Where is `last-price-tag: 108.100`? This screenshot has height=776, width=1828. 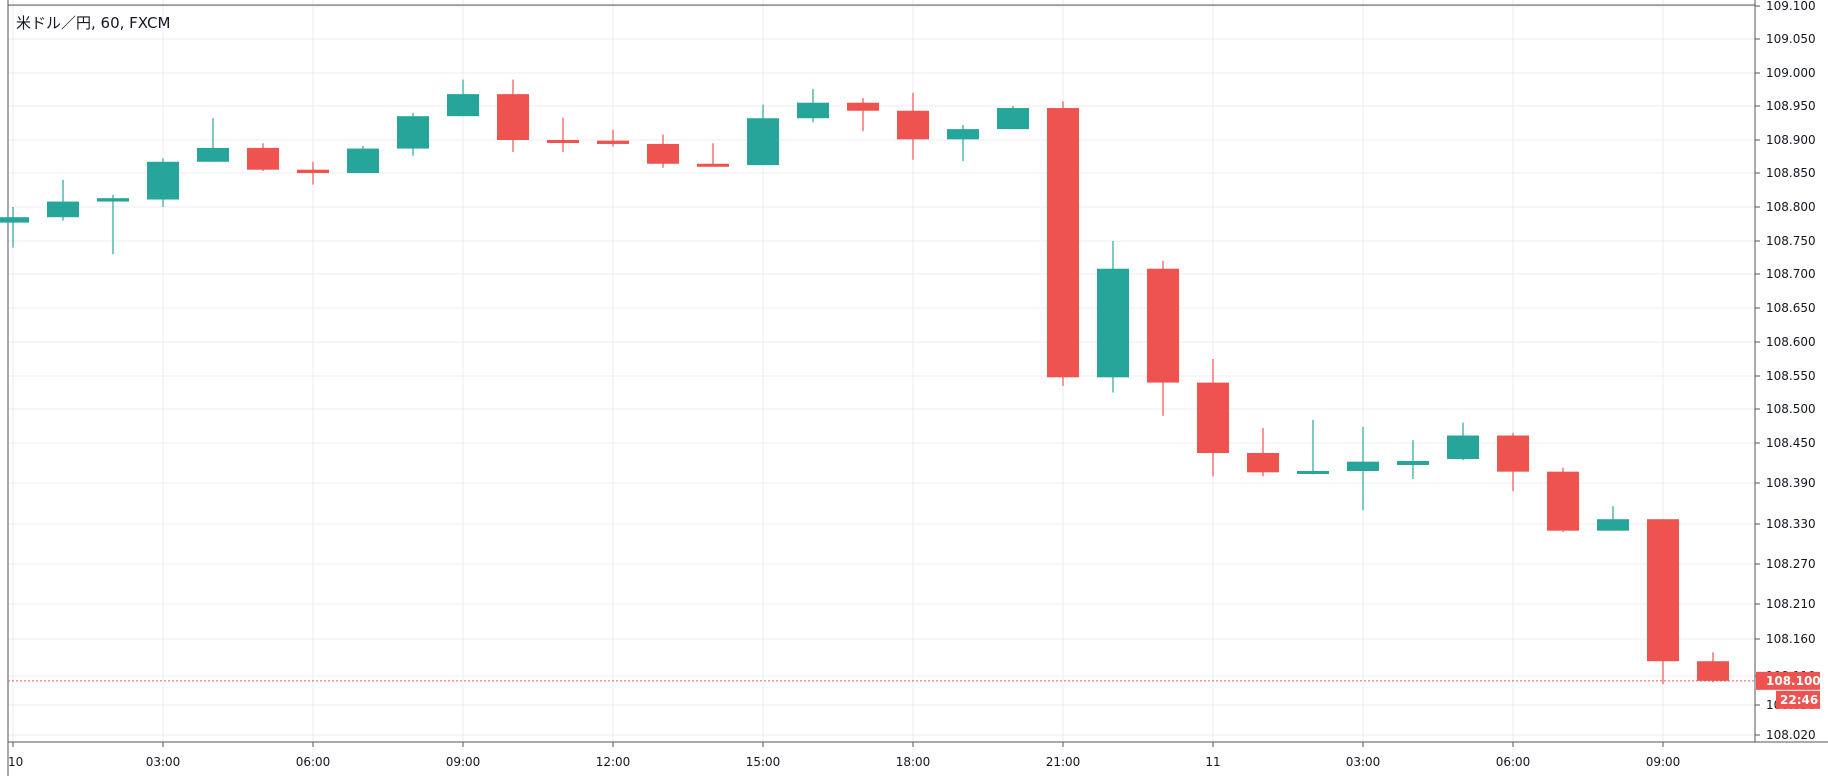 last-price-tag: 108.100 is located at coordinates (1788, 680).